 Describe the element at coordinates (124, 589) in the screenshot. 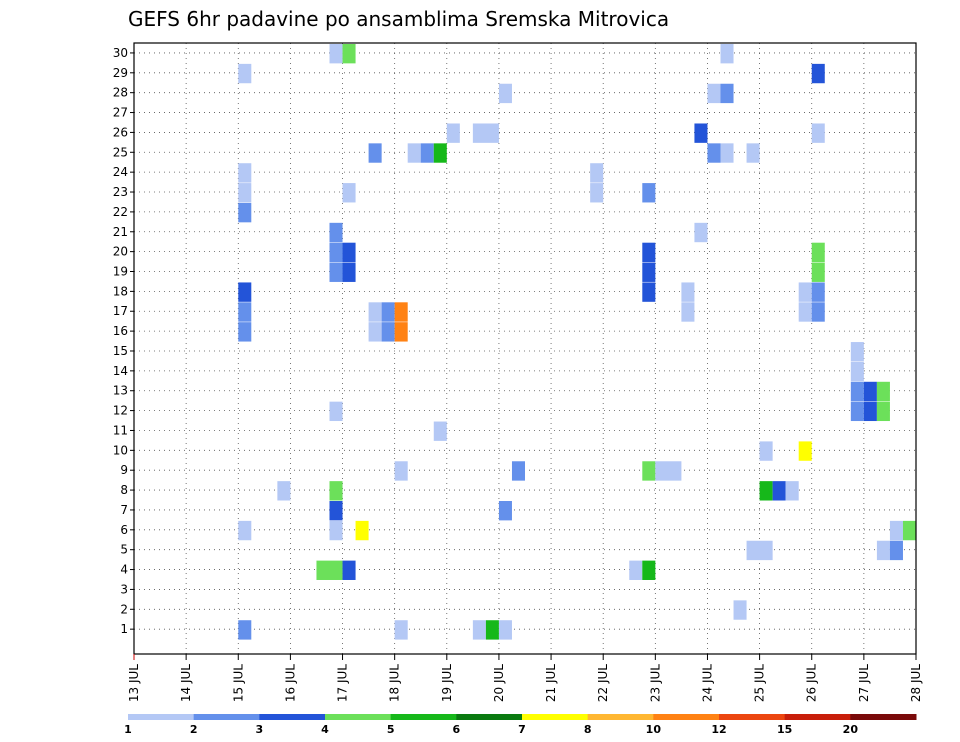

I see `y-tick-label: 3` at that location.